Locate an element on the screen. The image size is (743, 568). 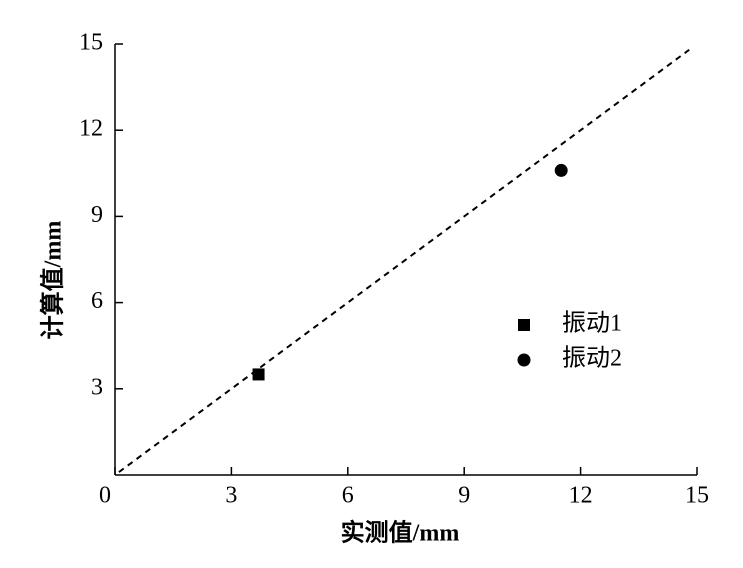
x-tick-label: 12 is located at coordinates (581, 496).